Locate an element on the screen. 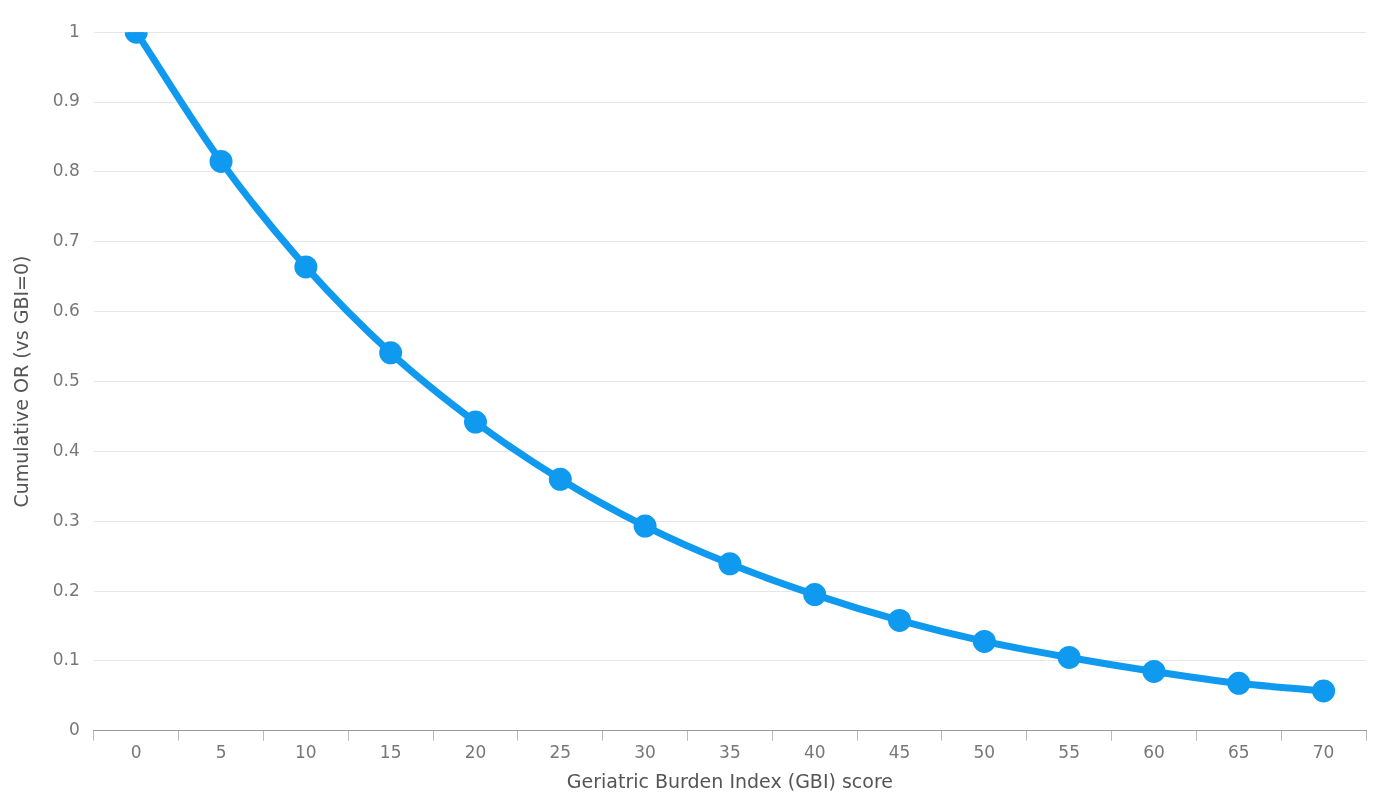 The width and height of the screenshot is (1394, 807). y-axis-title: Cumulative OR (vs GBI=0) is located at coordinates (21, 381).